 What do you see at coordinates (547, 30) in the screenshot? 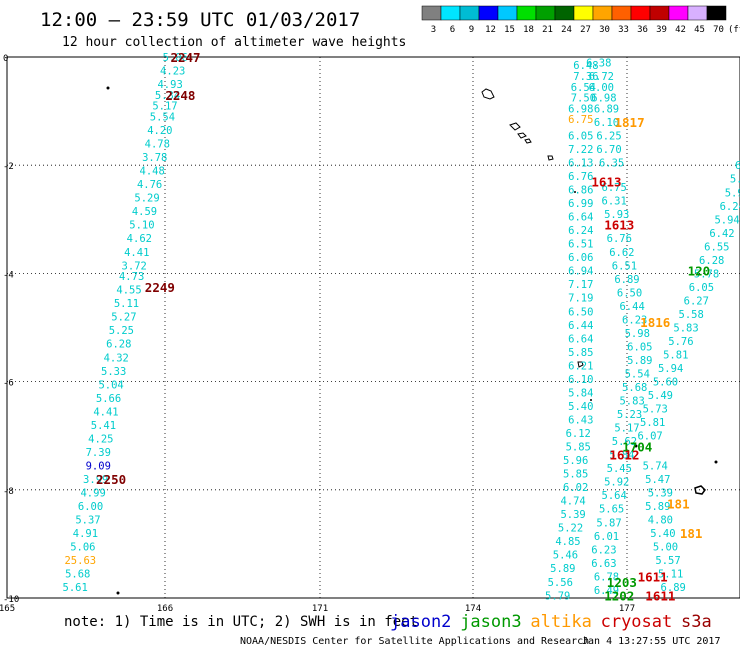
I see `color-scale-label: 21` at bounding box center [547, 30].